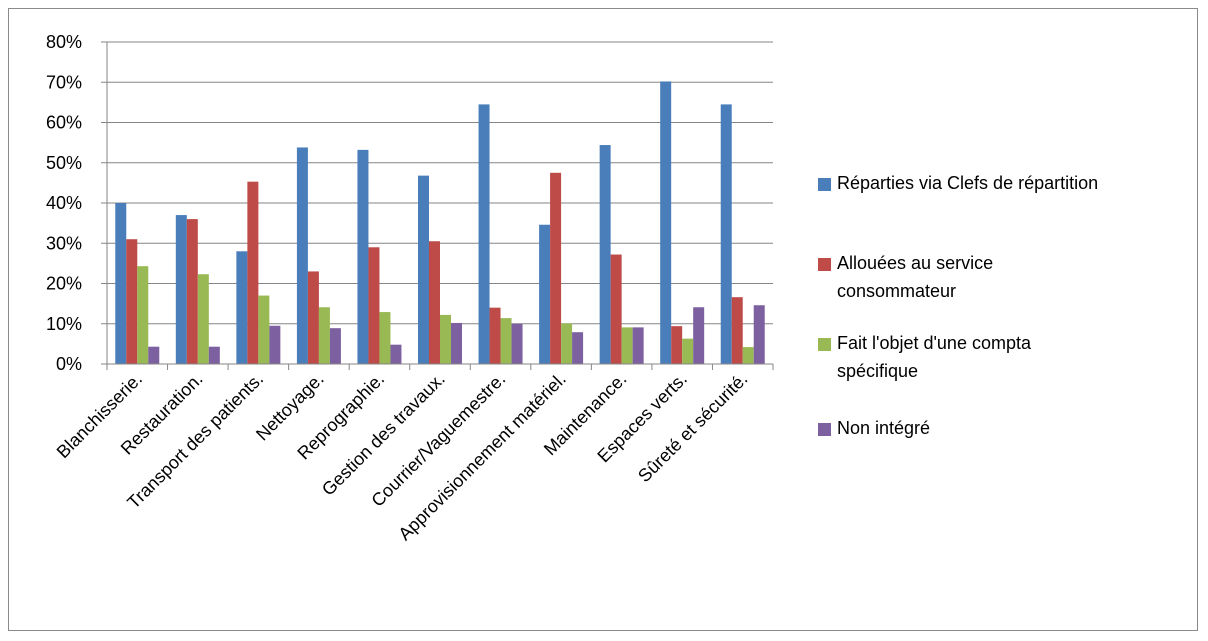 This screenshot has width=1208, height=641. Describe the element at coordinates (64, 243) in the screenshot. I see `y-tick-label: 30%` at that location.